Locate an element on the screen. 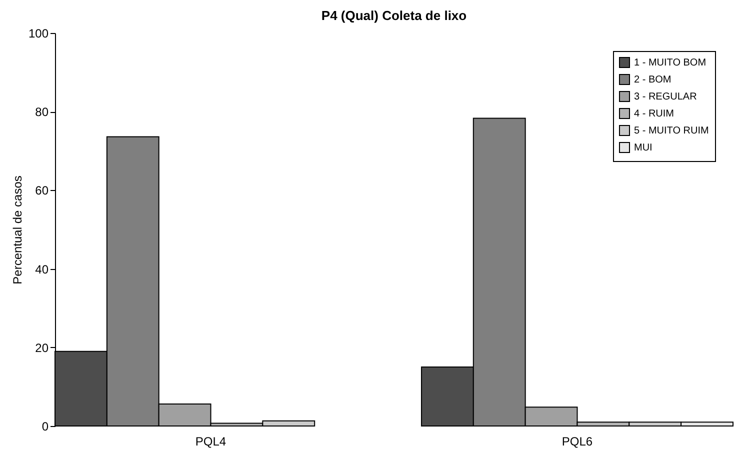 This screenshot has width=736, height=457. y-tick-label: 80 is located at coordinates (42, 112).